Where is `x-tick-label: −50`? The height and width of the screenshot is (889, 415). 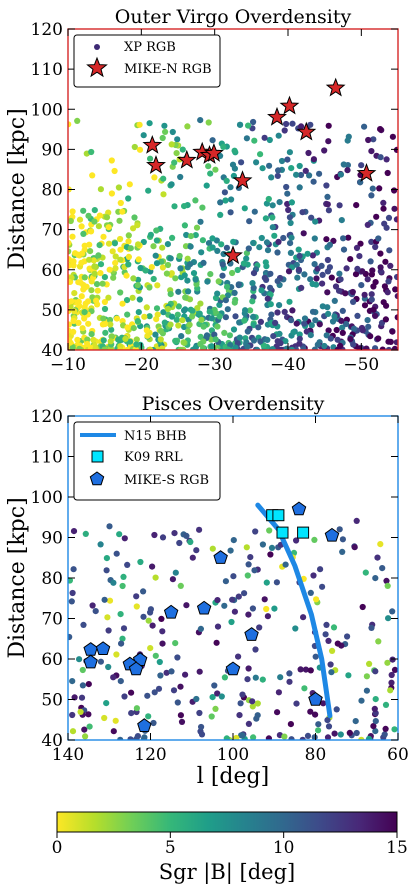
x-tick-label: −50 is located at coordinates (361, 365).